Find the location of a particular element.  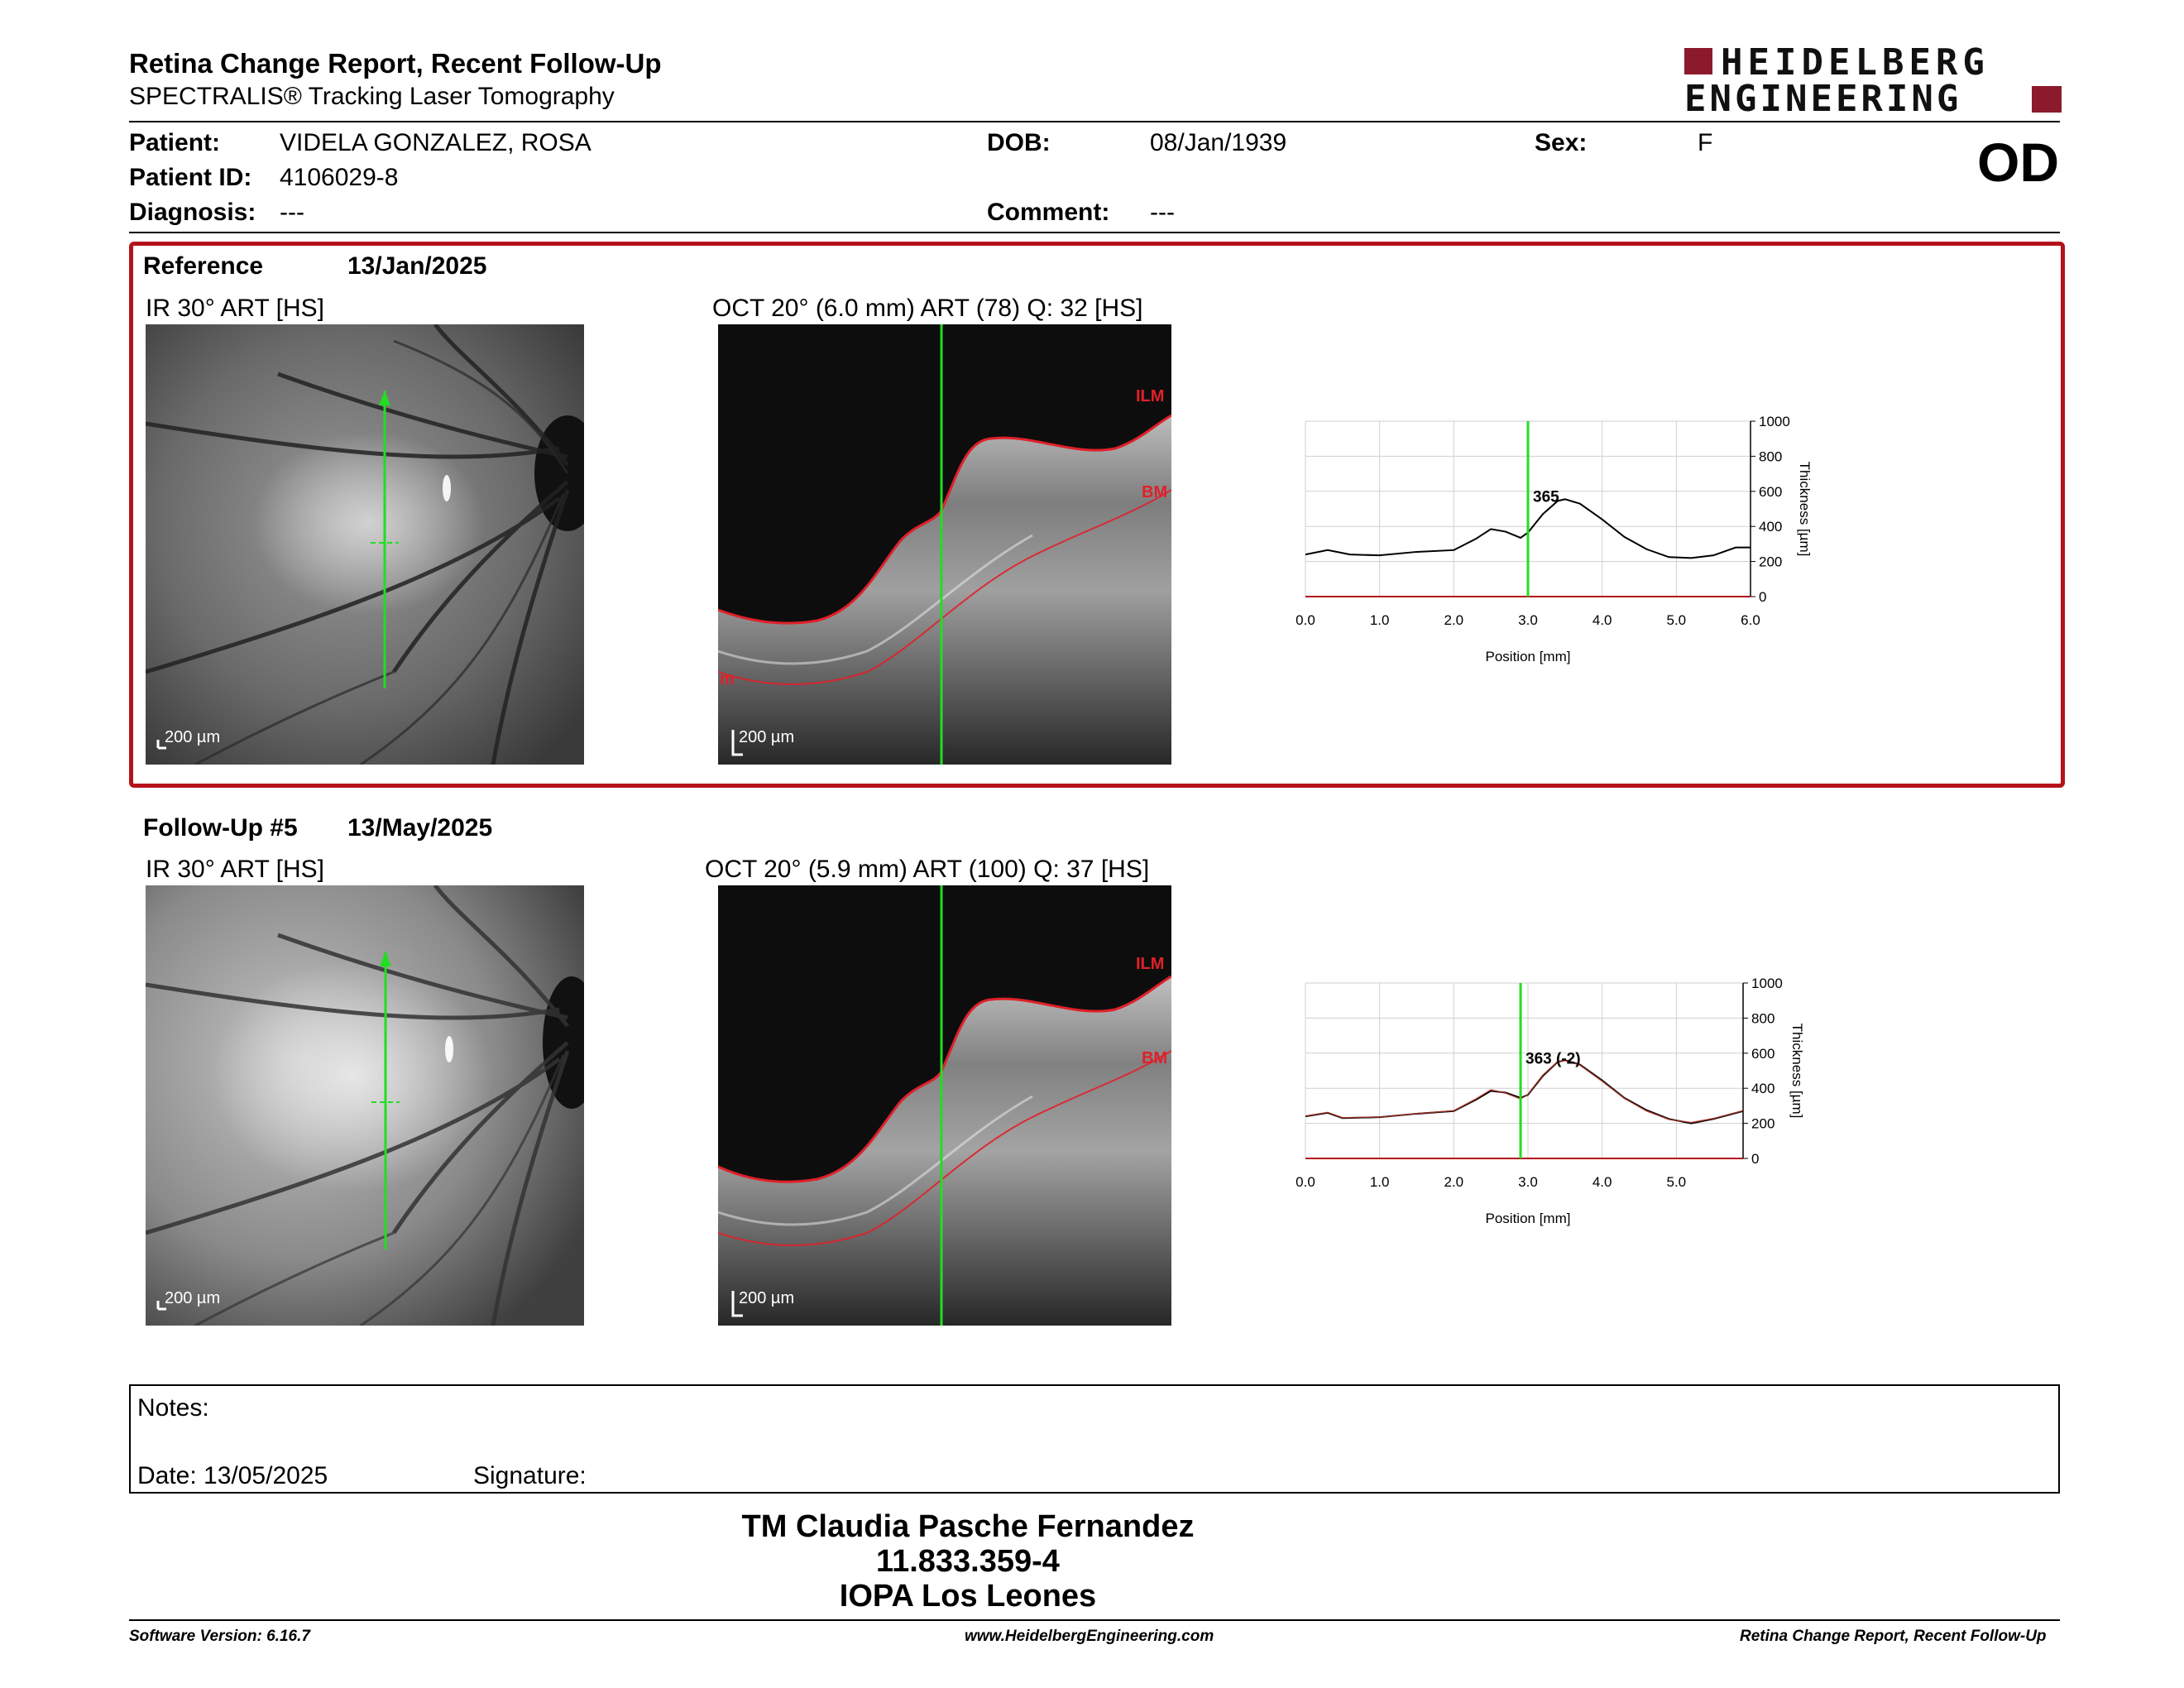

signoff-name: TM Claudia Pasche Fernandez is located at coordinates (968, 1526).